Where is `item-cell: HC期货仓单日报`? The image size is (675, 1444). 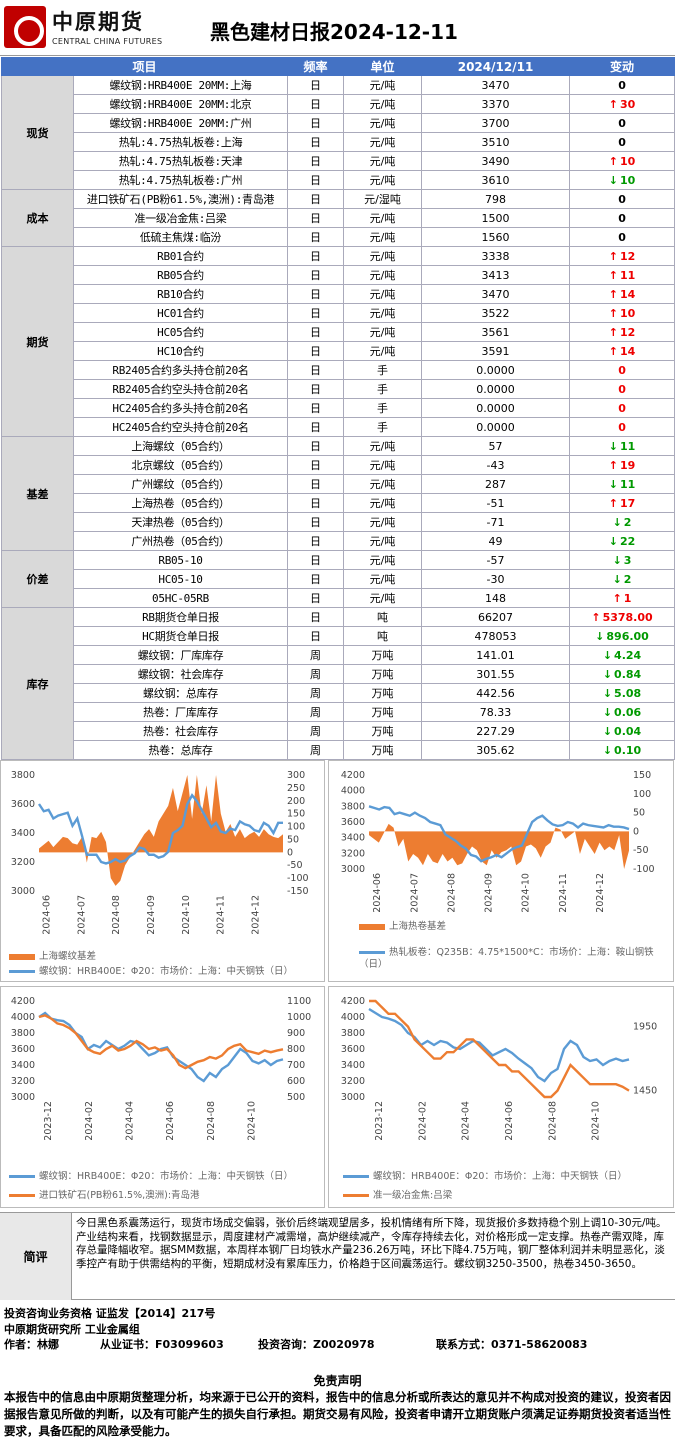
item-cell: HC期货仓单日报 is located at coordinates (180, 636).